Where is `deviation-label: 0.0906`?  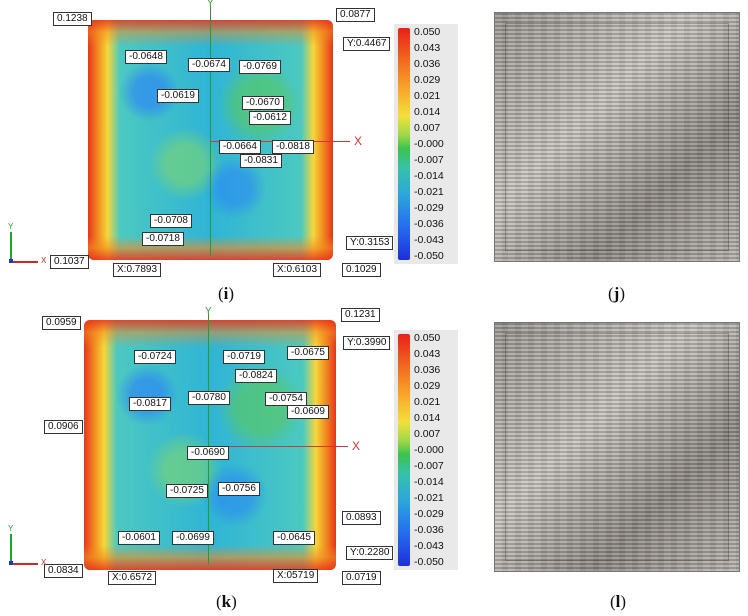 deviation-label: 0.0906 is located at coordinates (63, 427).